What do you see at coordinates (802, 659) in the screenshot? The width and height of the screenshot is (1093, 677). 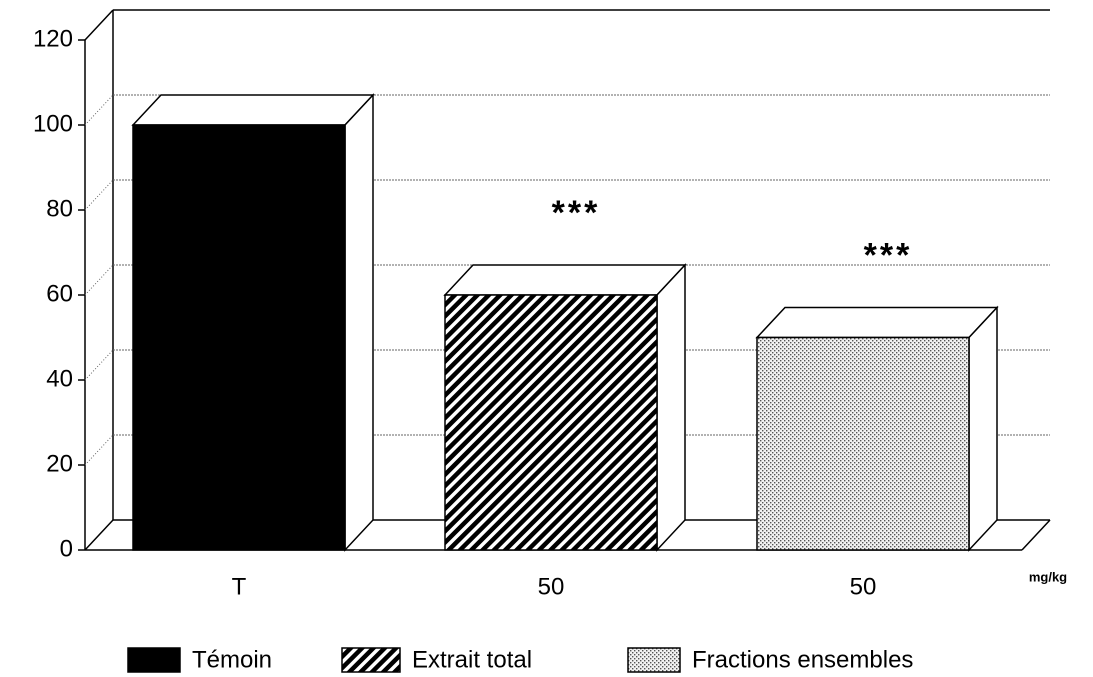 I see `legend-label: Fractions ensembles` at bounding box center [802, 659].